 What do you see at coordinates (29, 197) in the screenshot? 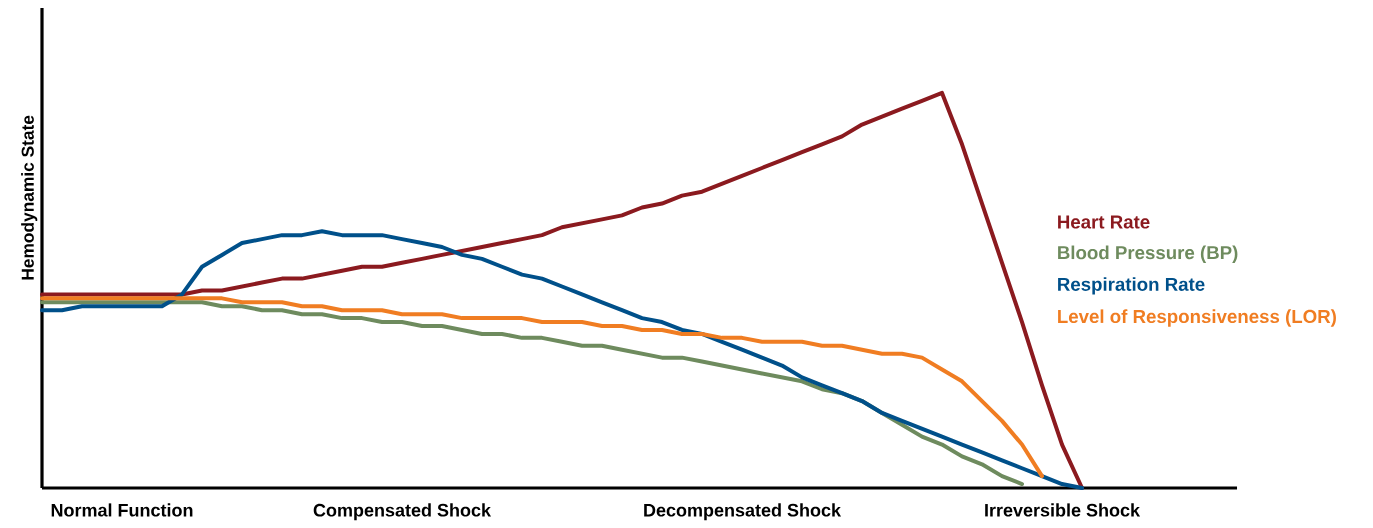
I see `y-axis-title: Hemodynamic State` at bounding box center [29, 197].